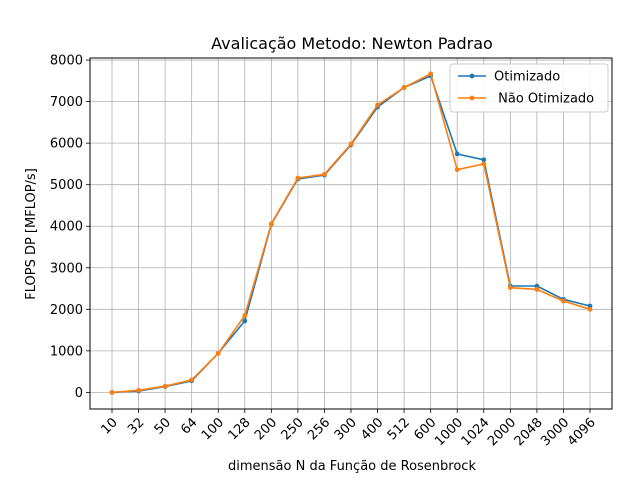  What do you see at coordinates (66, 310) in the screenshot?
I see `y-tick-label: 2000` at bounding box center [66, 310].